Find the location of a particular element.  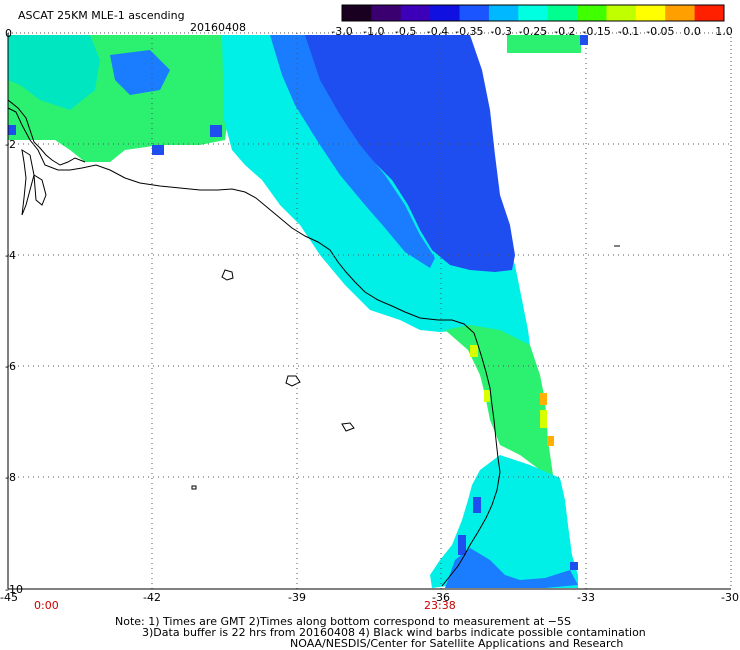

longitude-tick-label: -45 is located at coordinates (9, 597).